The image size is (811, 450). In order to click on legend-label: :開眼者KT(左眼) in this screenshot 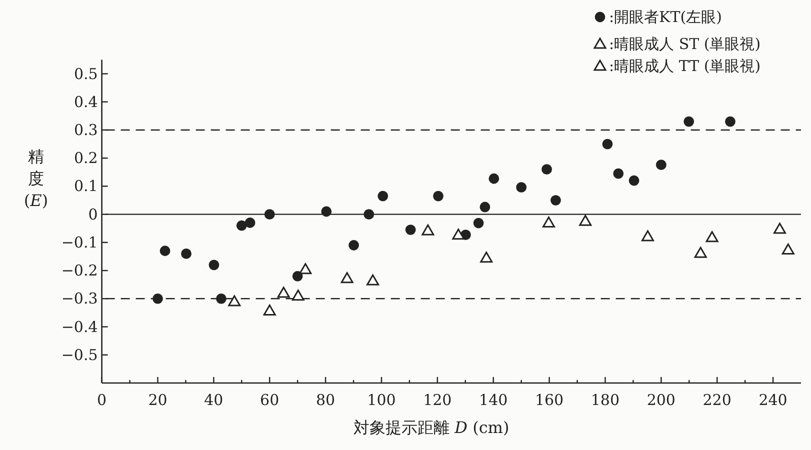, I will do `click(665, 17)`.